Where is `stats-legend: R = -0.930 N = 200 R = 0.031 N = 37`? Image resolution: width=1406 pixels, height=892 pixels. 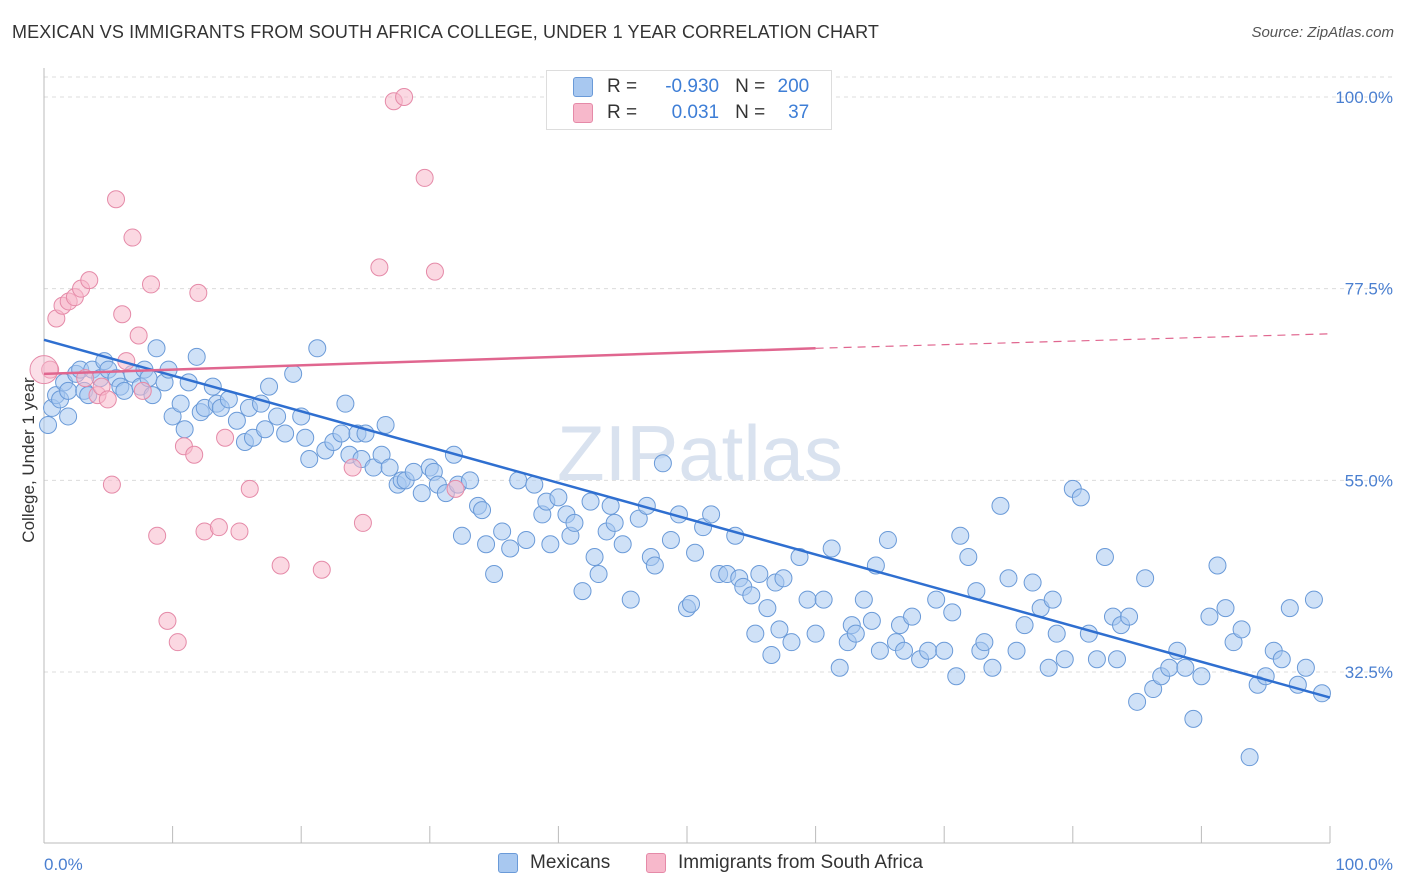 stats-legend: R = -0.930 N = 200 R = 0.031 N = 37 is located at coordinates (689, 100).